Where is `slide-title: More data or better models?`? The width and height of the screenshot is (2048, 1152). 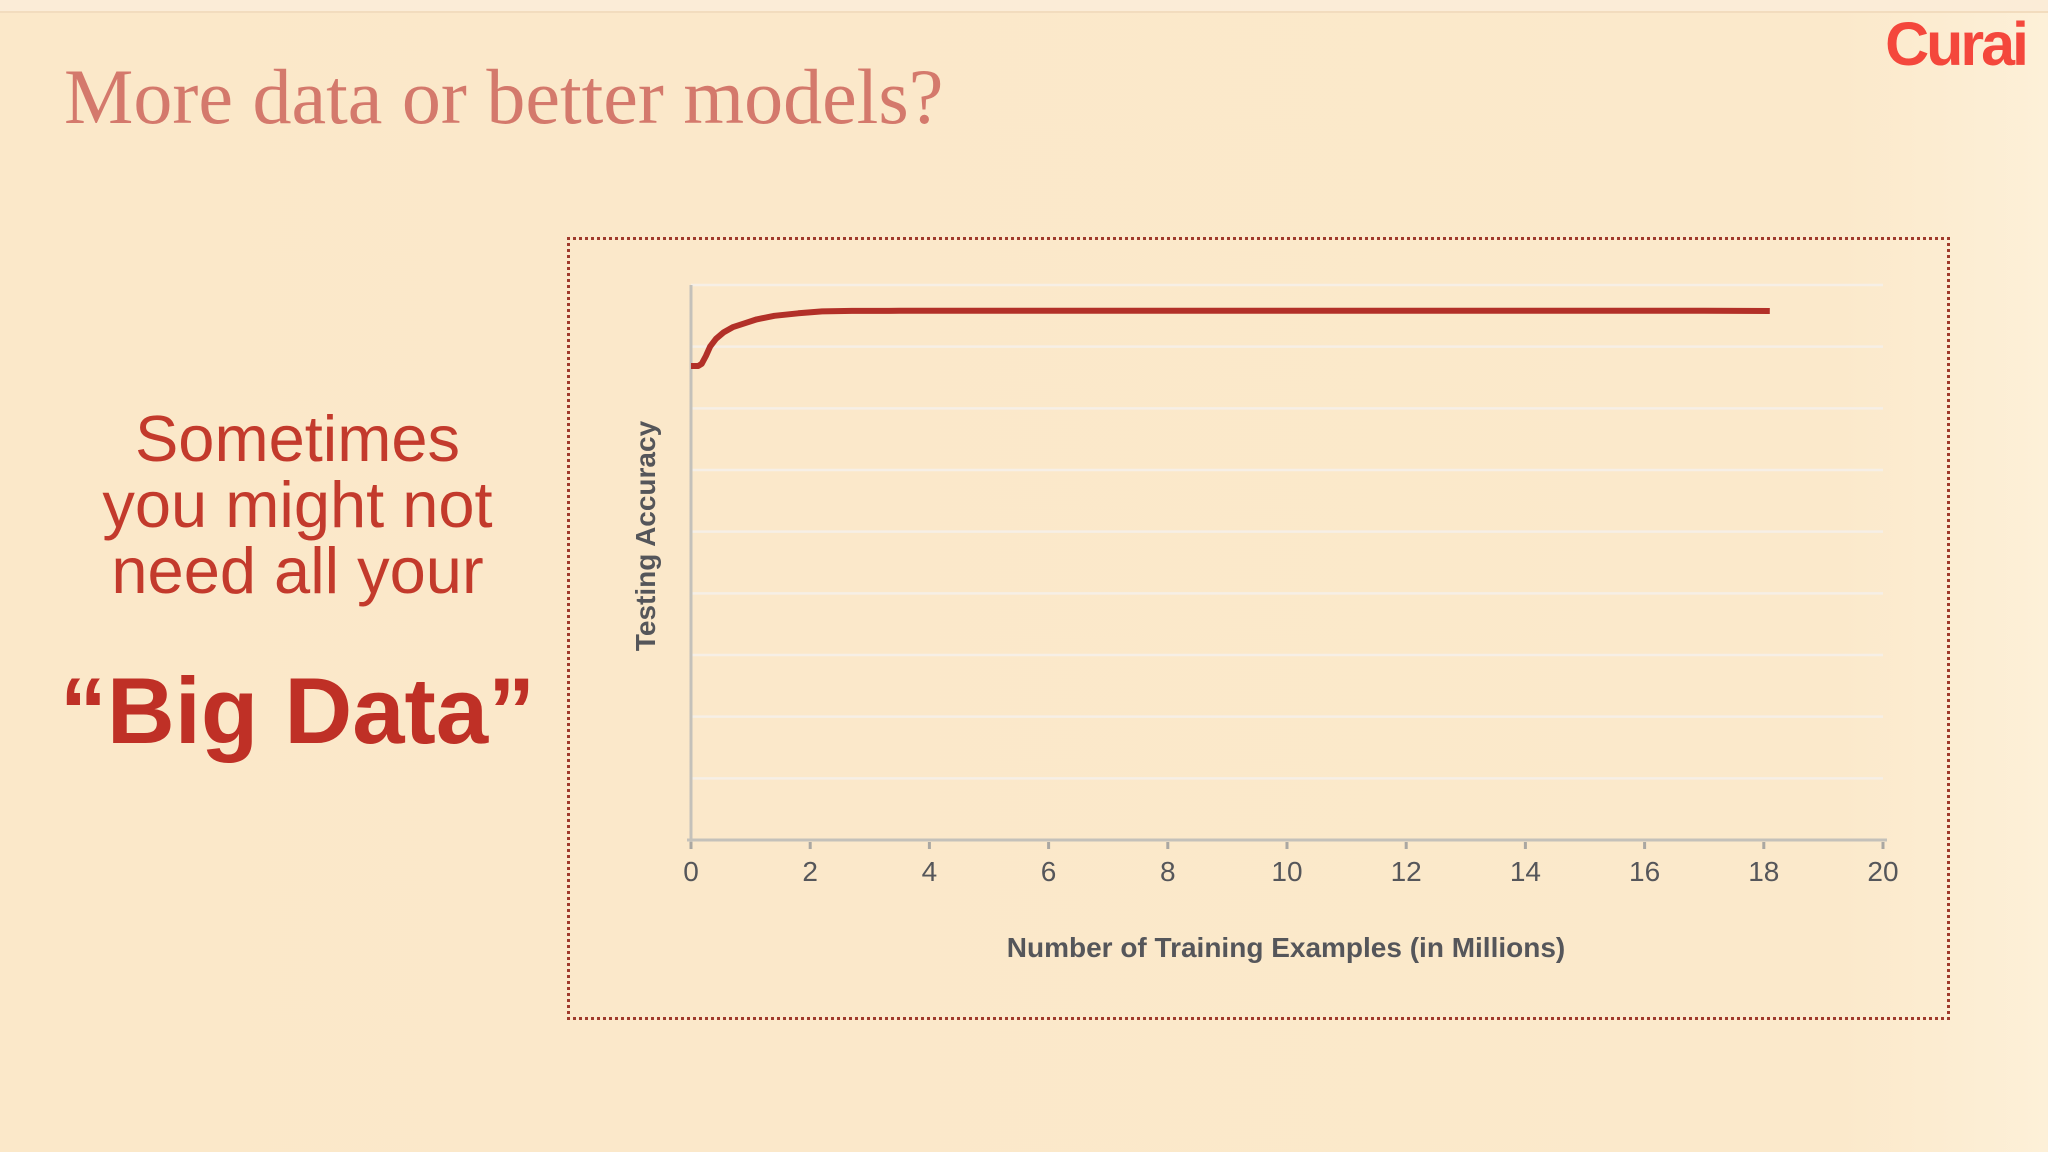
slide-title: More data or better models? is located at coordinates (504, 96).